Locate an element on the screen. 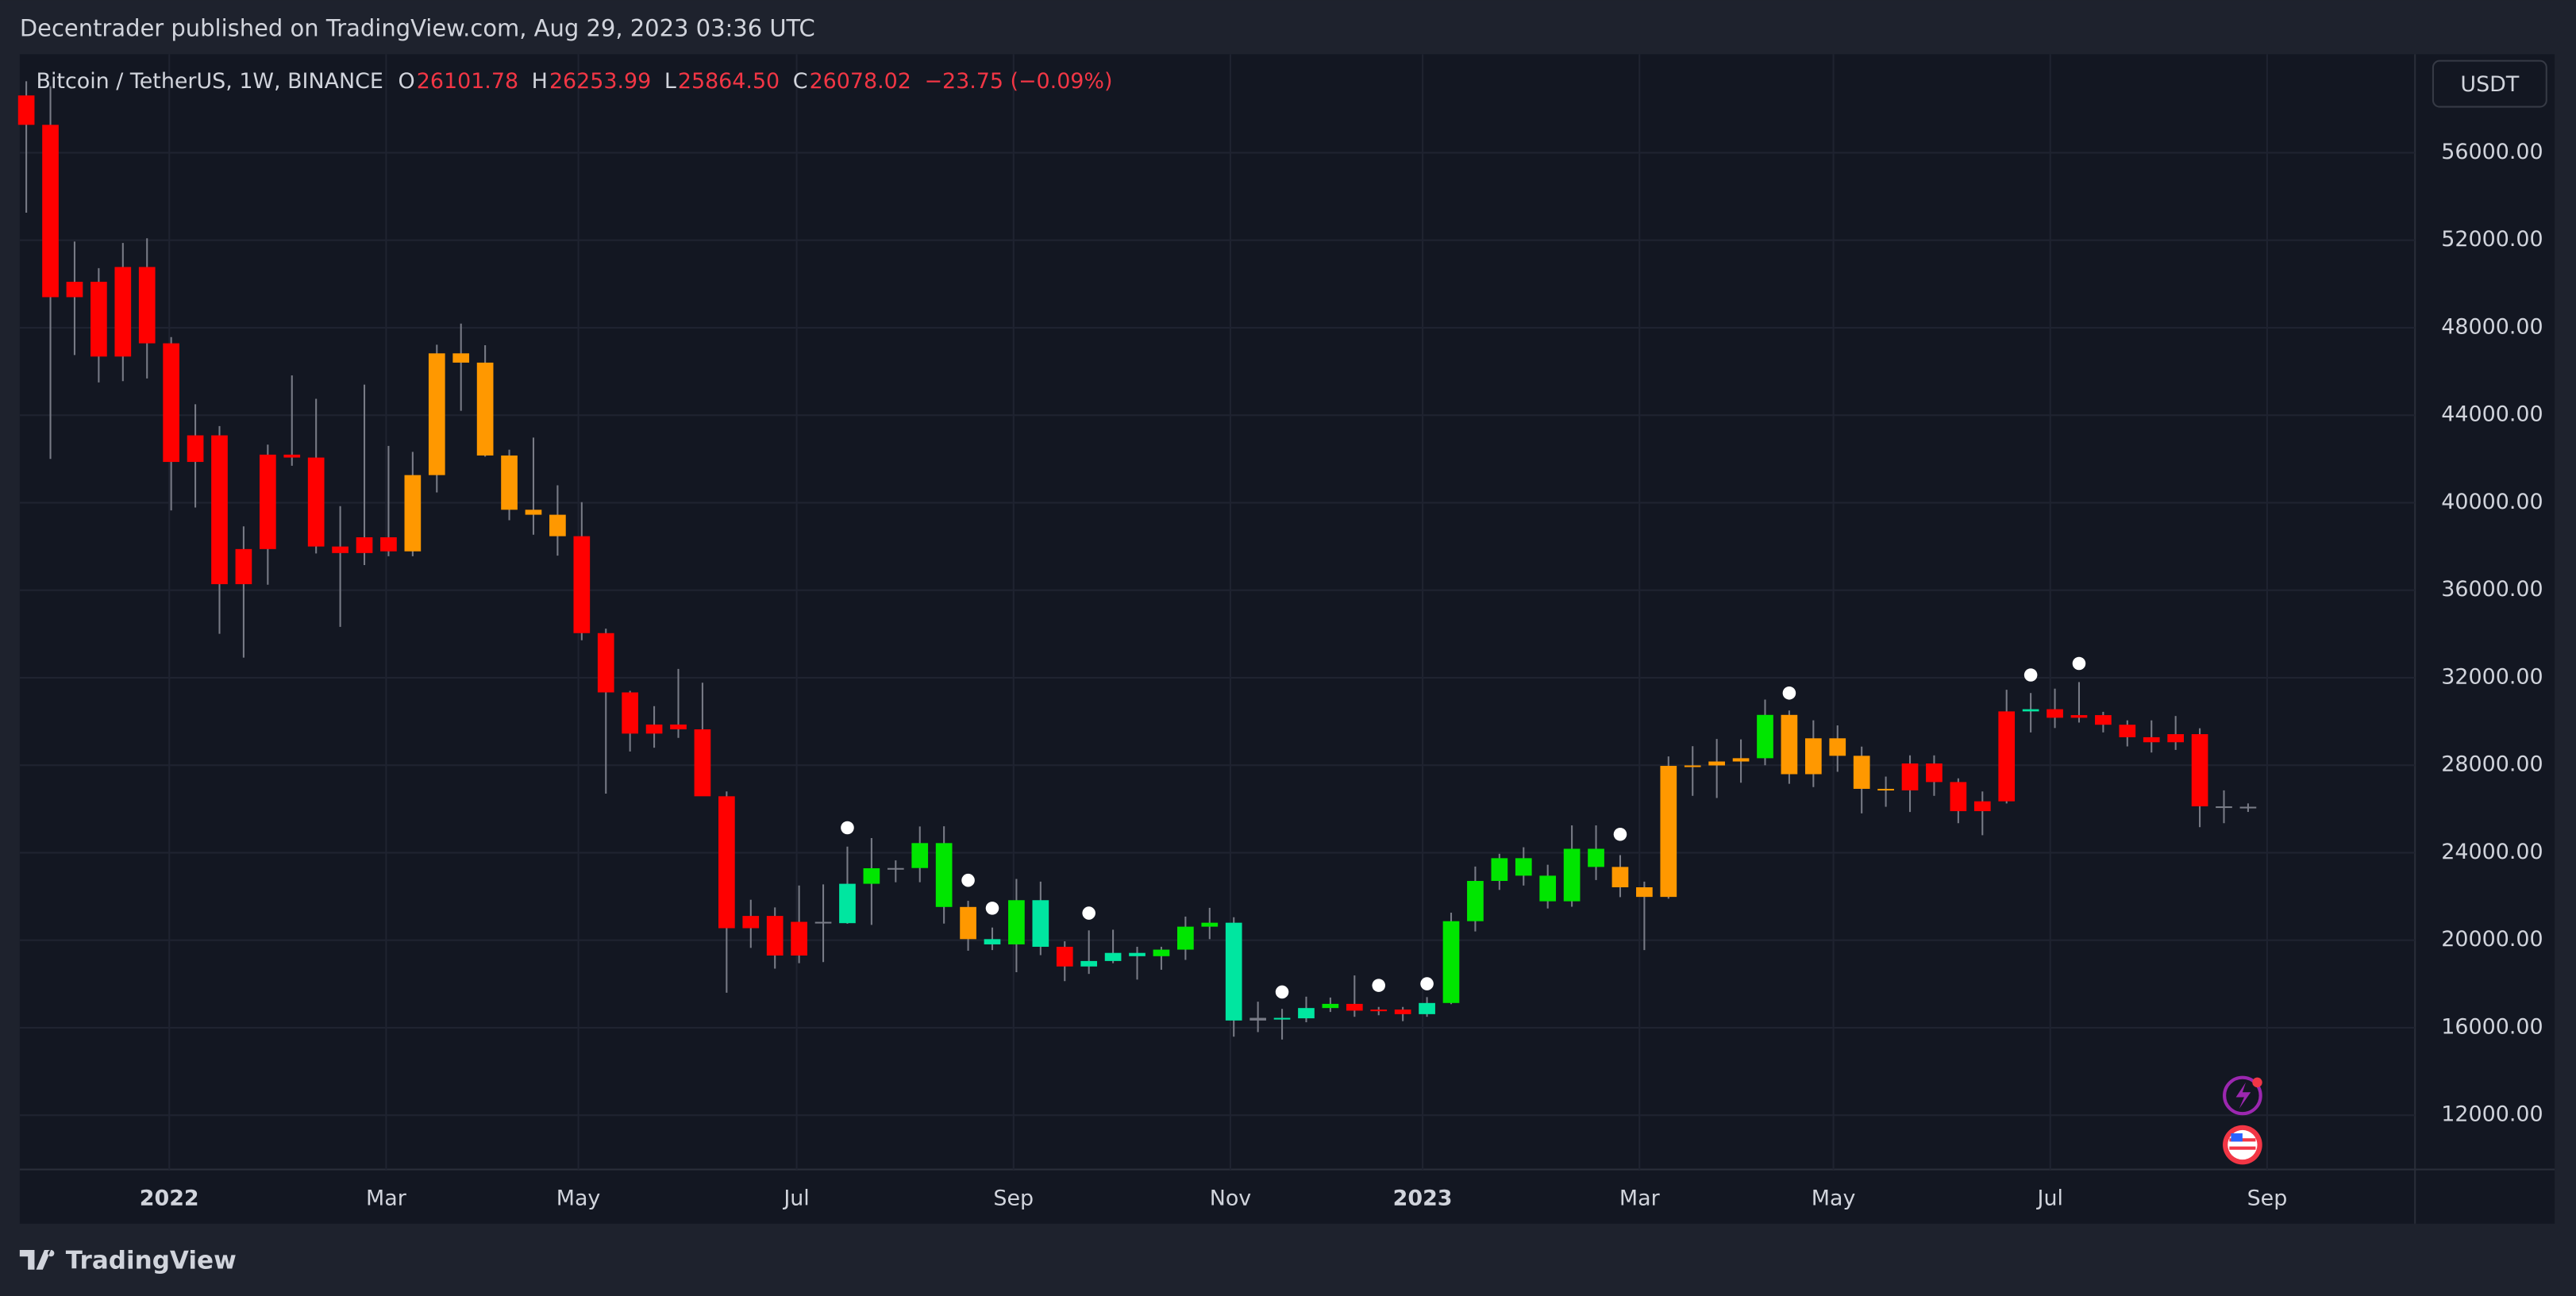 The image size is (2576, 1296). x-tick-label: Nov is located at coordinates (1231, 1198).